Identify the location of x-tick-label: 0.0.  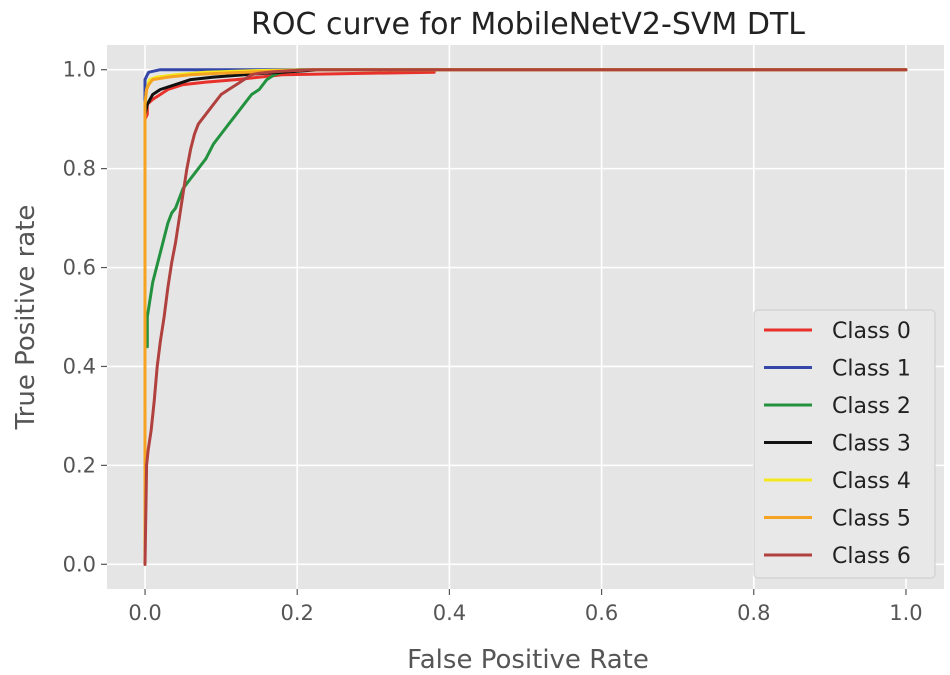
(144, 613).